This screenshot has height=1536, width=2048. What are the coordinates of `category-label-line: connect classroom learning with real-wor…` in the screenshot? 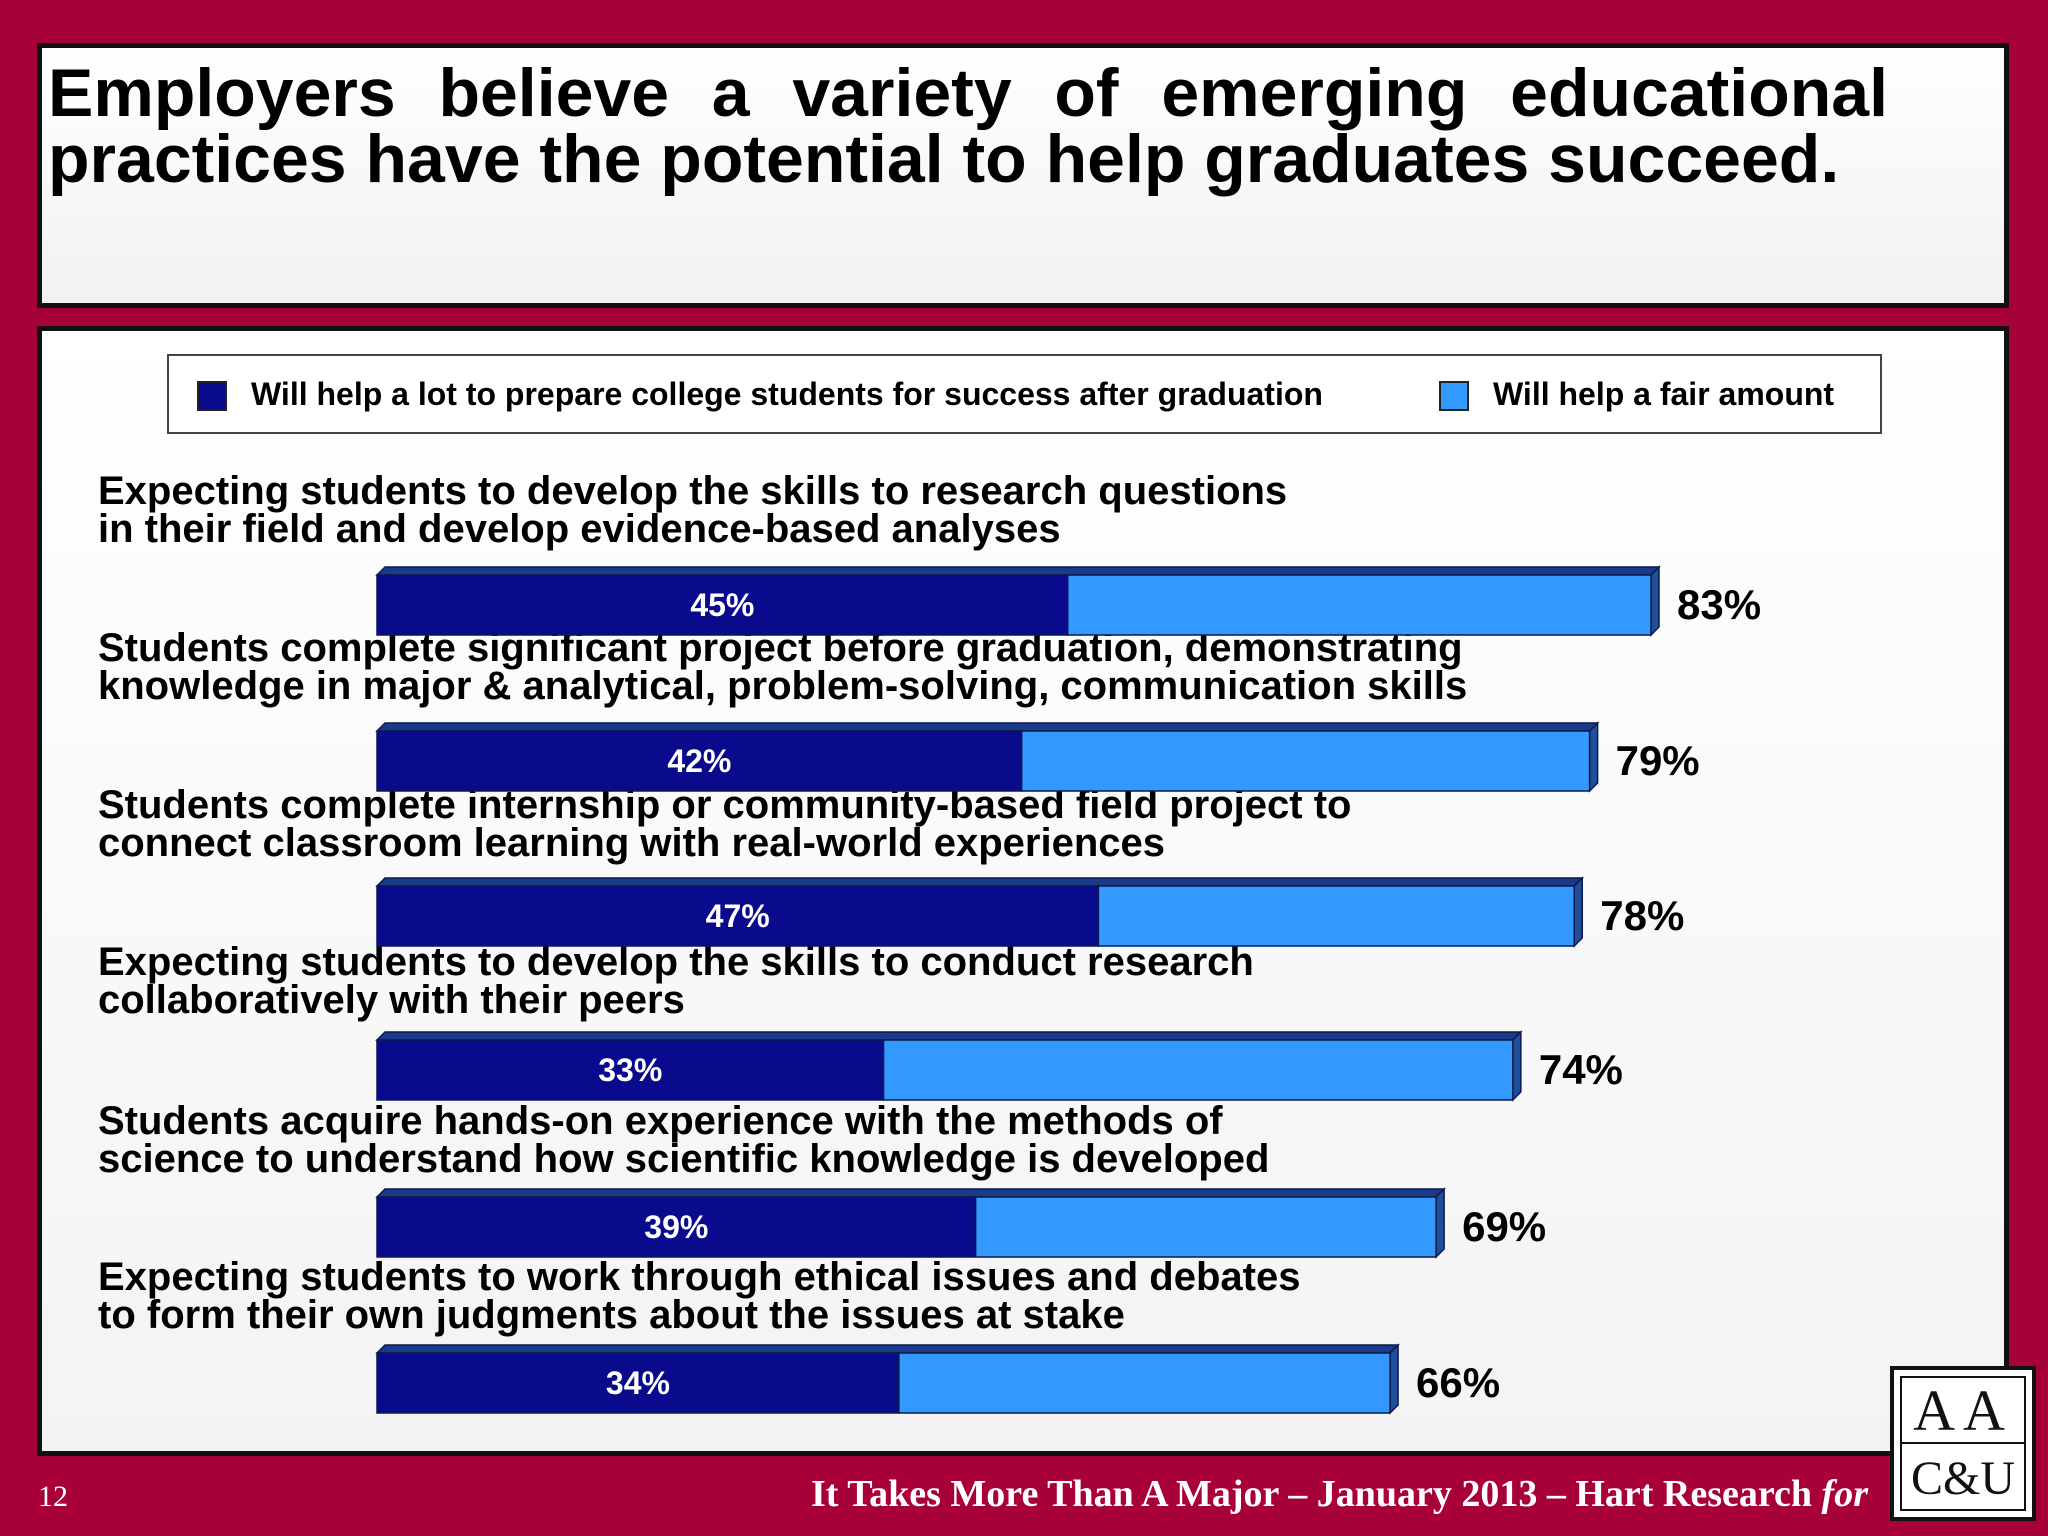 It's located at (632, 843).